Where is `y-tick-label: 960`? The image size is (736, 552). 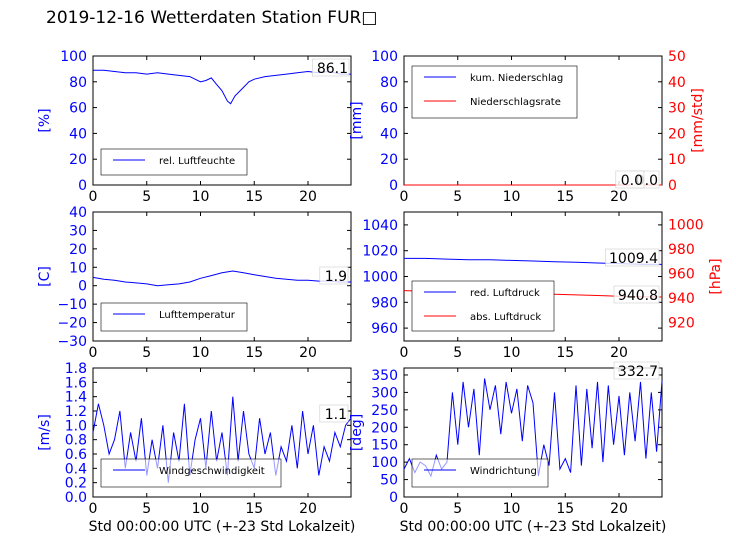 y-tick-label: 960 is located at coordinates (384, 329).